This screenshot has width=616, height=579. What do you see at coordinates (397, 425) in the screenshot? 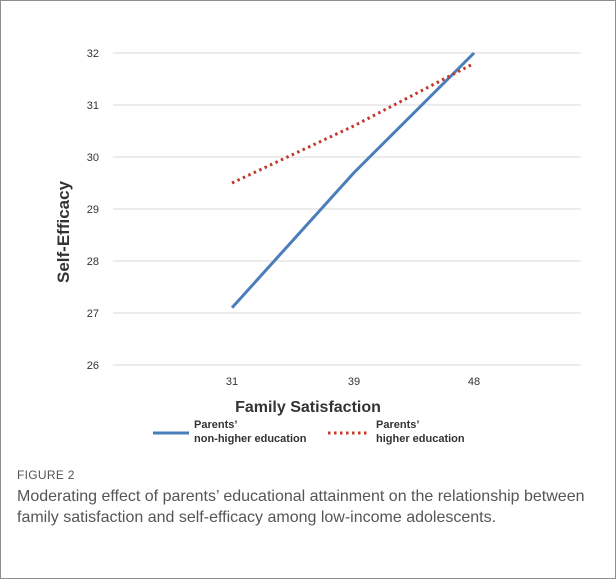
I see `legend-label-2: Parents’` at bounding box center [397, 425].